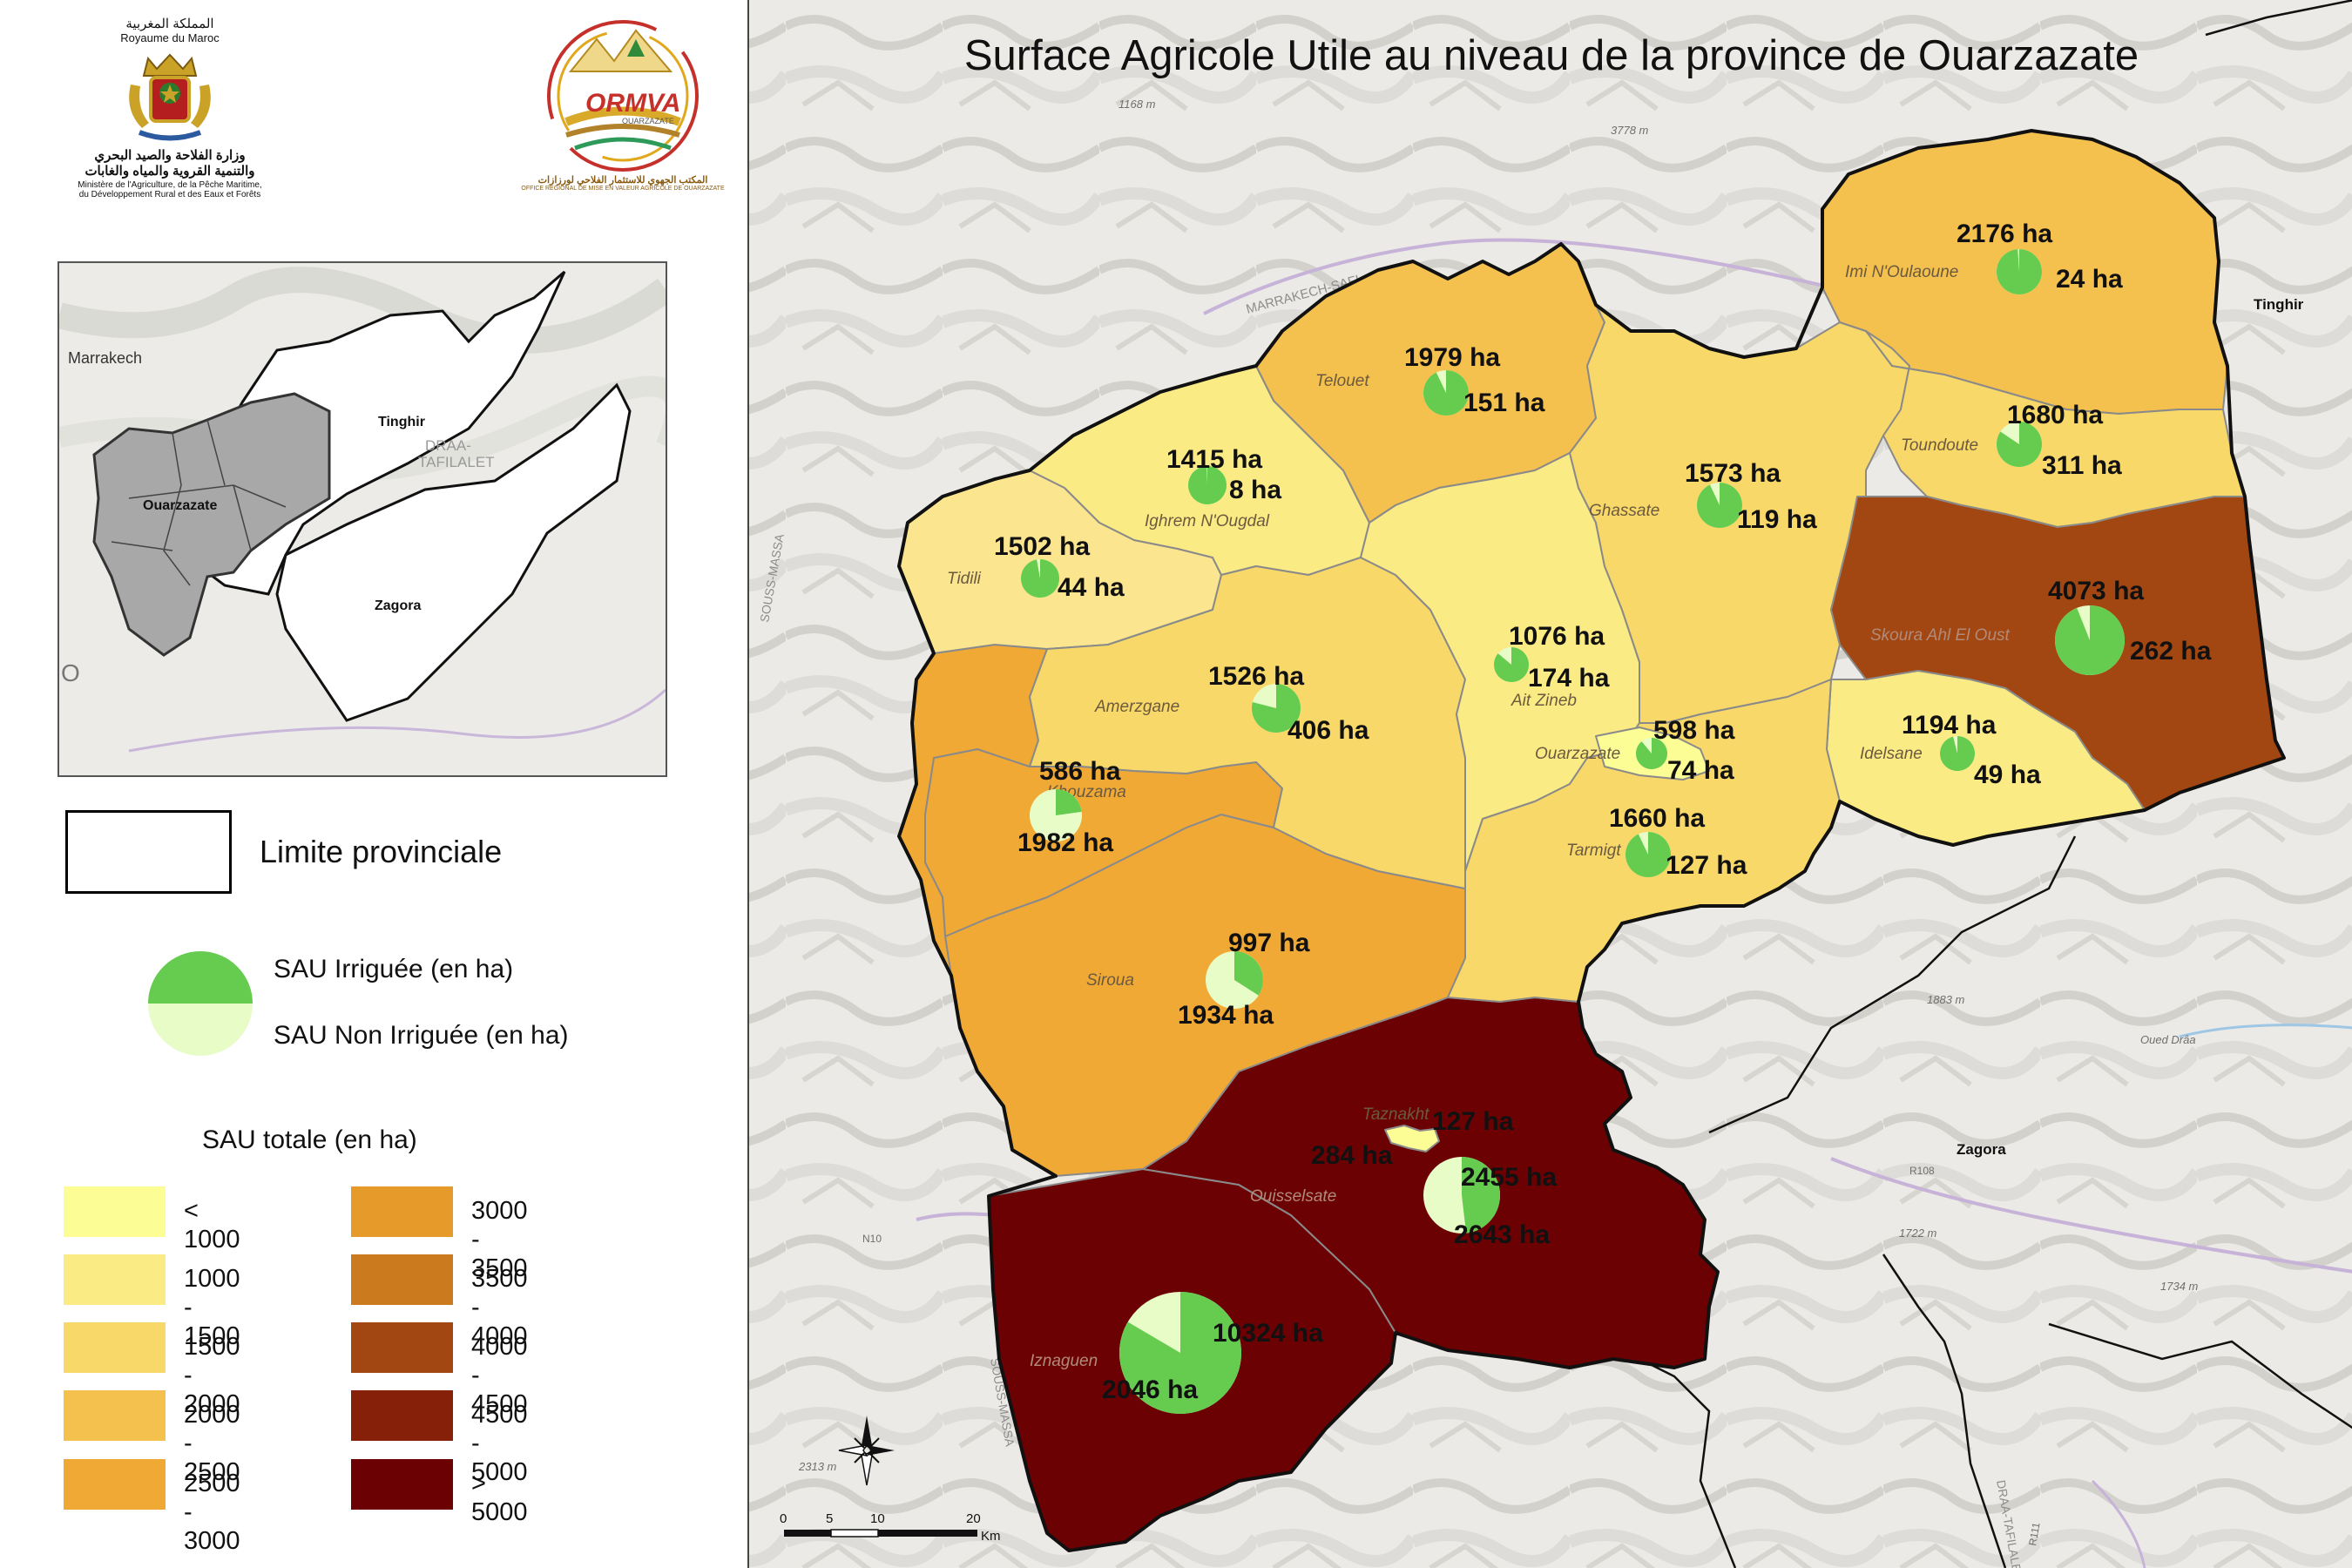 This screenshot has width=2352, height=1568. I want to click on non-irrigated-value-label: 8 ha, so click(1255, 490).